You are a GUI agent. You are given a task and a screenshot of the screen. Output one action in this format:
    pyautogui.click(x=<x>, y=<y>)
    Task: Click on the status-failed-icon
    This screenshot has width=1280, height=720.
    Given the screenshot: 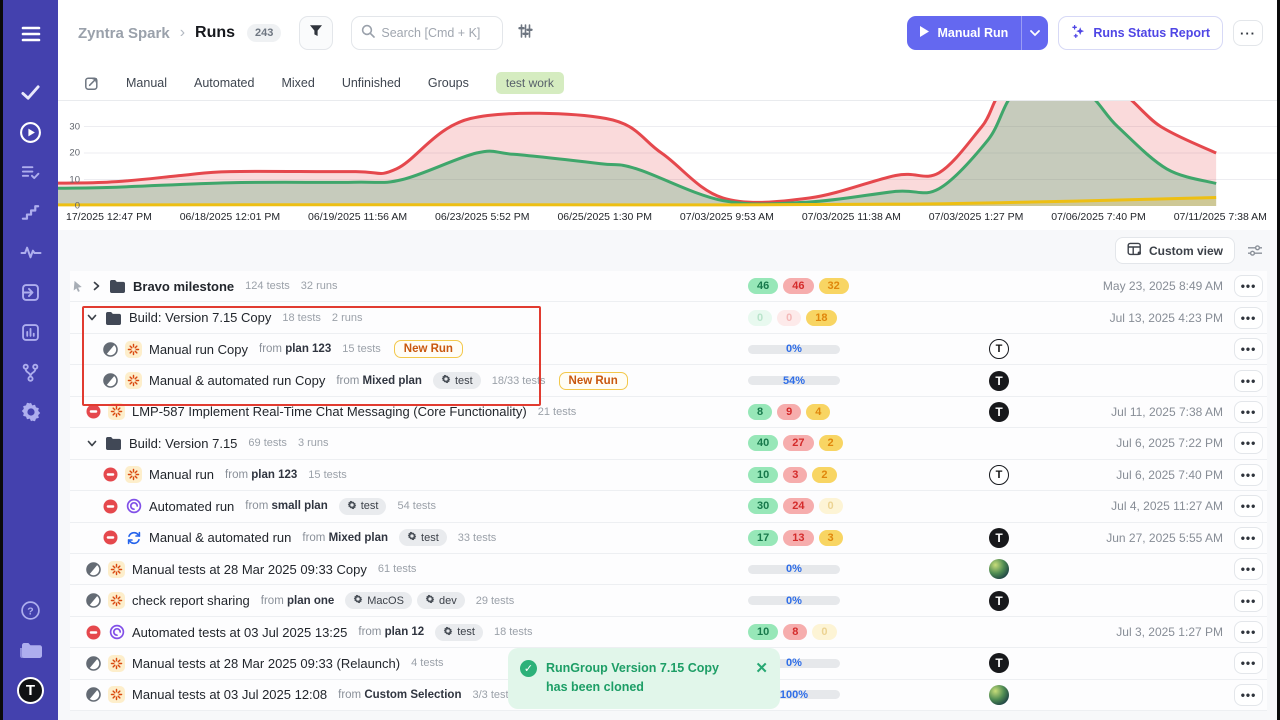 What is the action you would take?
    pyautogui.click(x=110, y=506)
    